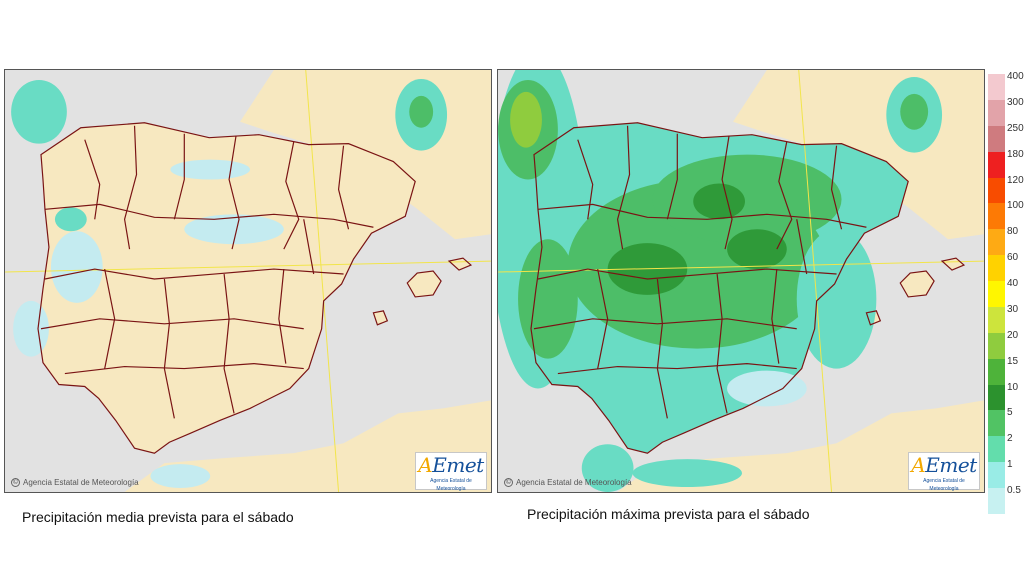 The width and height of the screenshot is (1024, 576). Describe the element at coordinates (548, 299) in the screenshot. I see `rain-west-portugal` at that location.